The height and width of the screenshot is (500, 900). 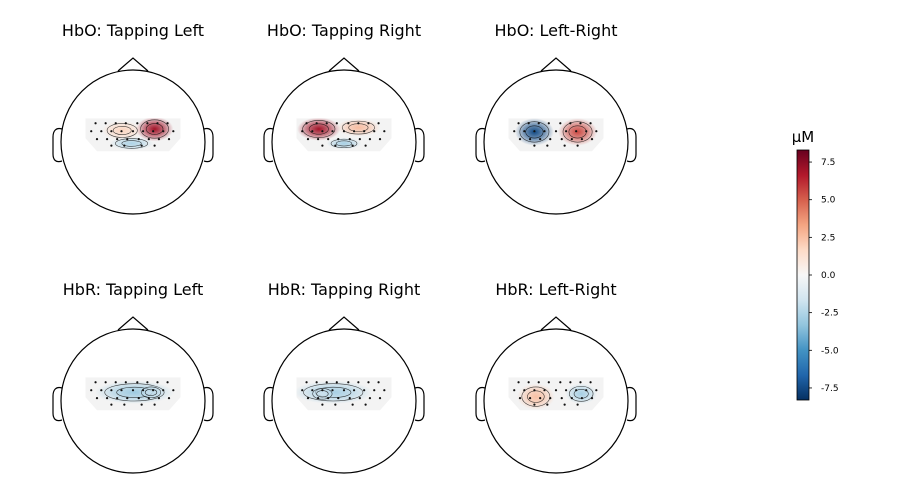 What do you see at coordinates (828, 238) in the screenshot?
I see `colorbar-tick-label: 2.5` at bounding box center [828, 238].